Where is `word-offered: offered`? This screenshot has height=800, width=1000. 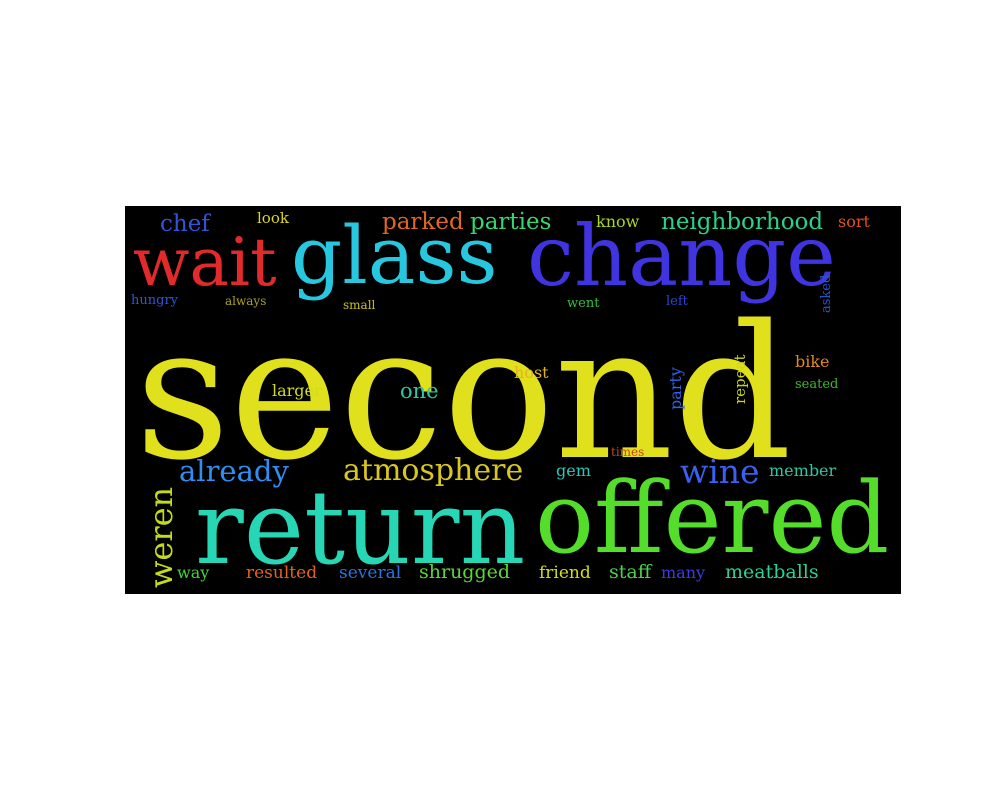 word-offered: offered is located at coordinates (712, 519).